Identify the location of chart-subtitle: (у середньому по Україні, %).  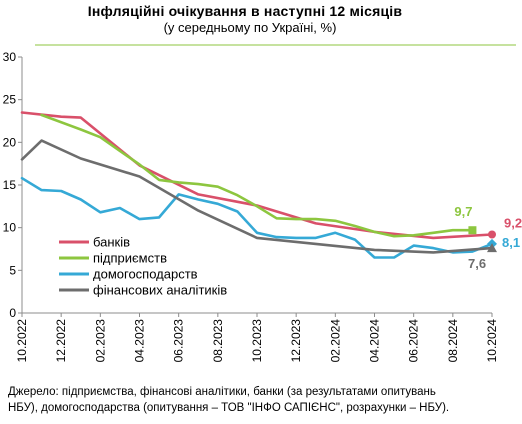
(250, 27).